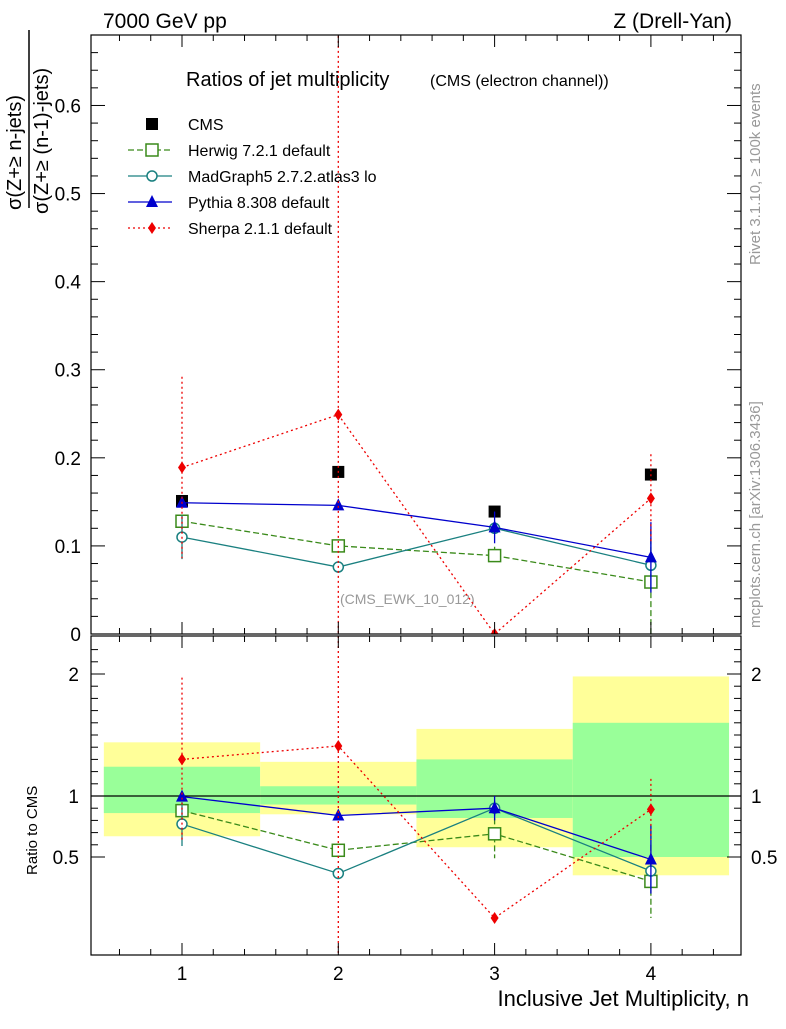 The width and height of the screenshot is (786, 1029). What do you see at coordinates (756, 797) in the screenshot?
I see `ratio-y-tick-label-right: 1` at bounding box center [756, 797].